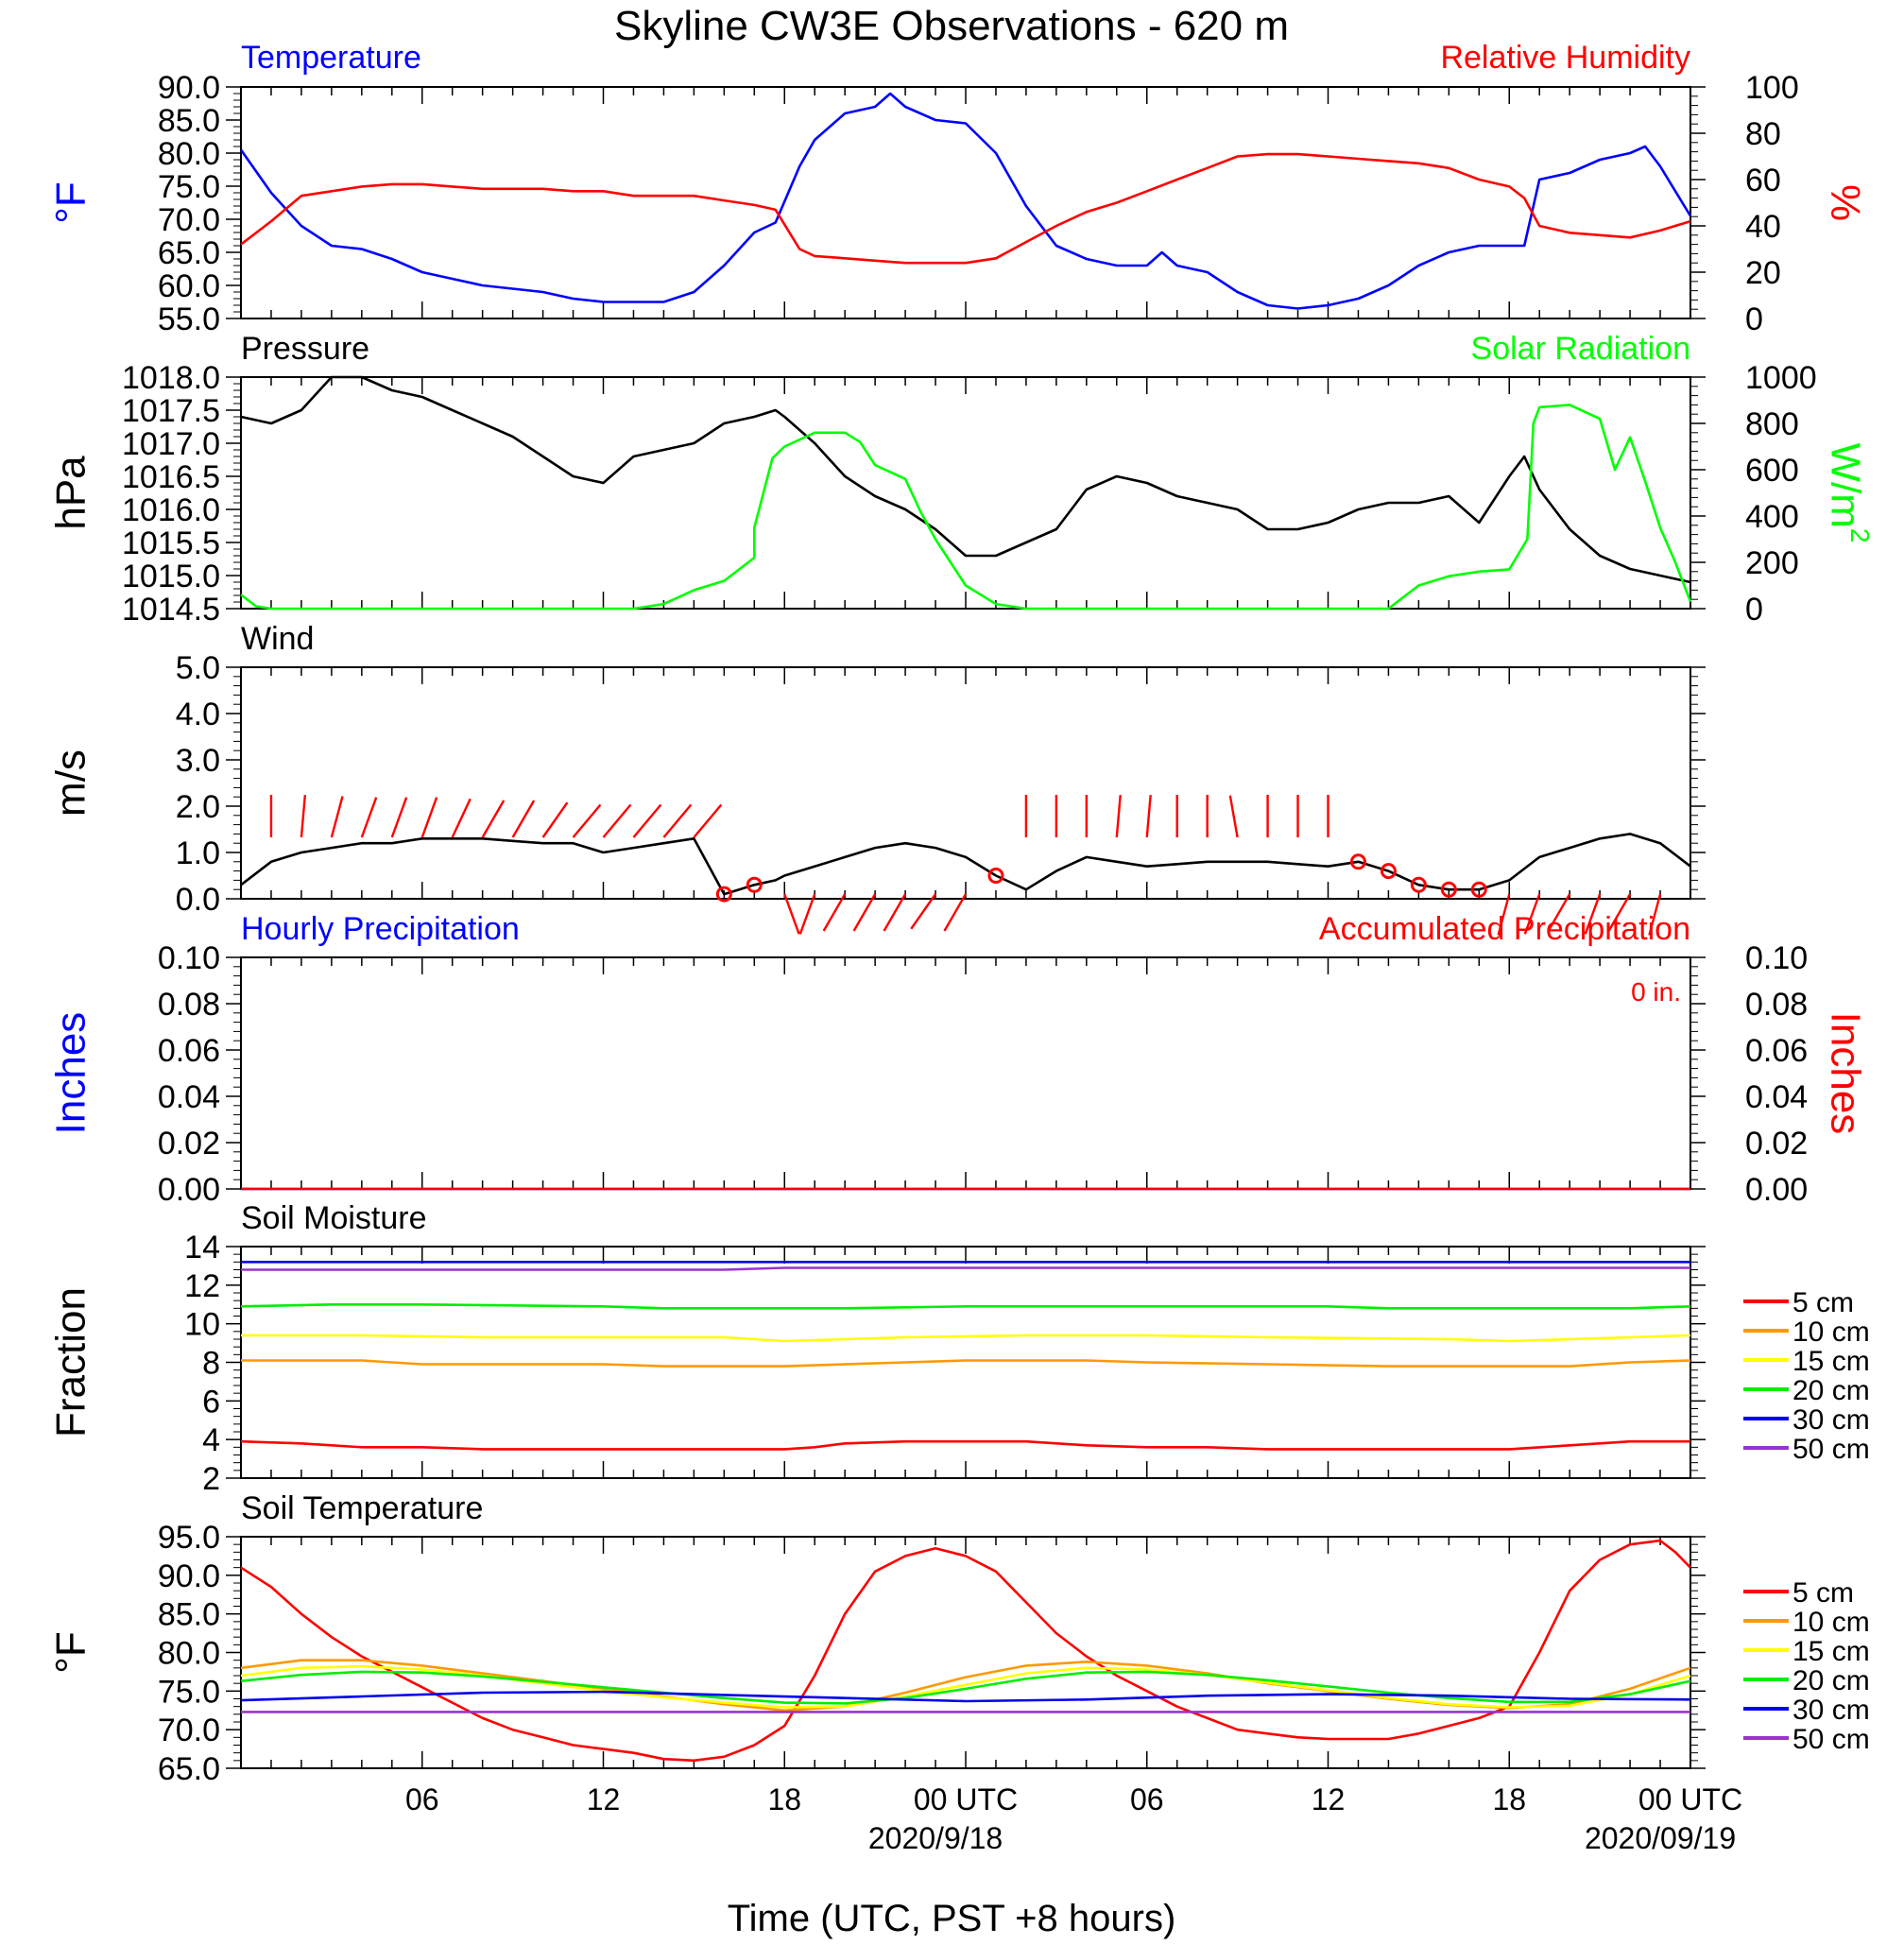  Describe the element at coordinates (1831, 1420) in the screenshot. I see `legend-label: 30 cm` at that location.